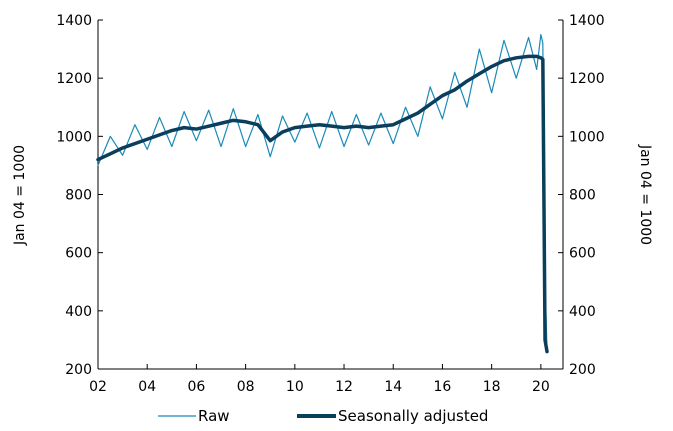  What do you see at coordinates (645, 194) in the screenshot?
I see `right-y-axis-title: Jan 04 = 1000` at bounding box center [645, 194].